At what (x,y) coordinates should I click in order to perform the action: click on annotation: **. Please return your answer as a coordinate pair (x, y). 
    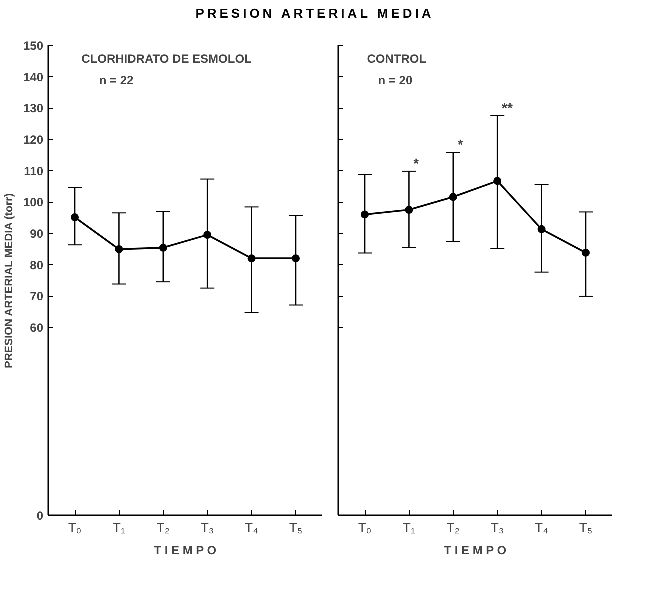
    Looking at the image, I should click on (508, 108).